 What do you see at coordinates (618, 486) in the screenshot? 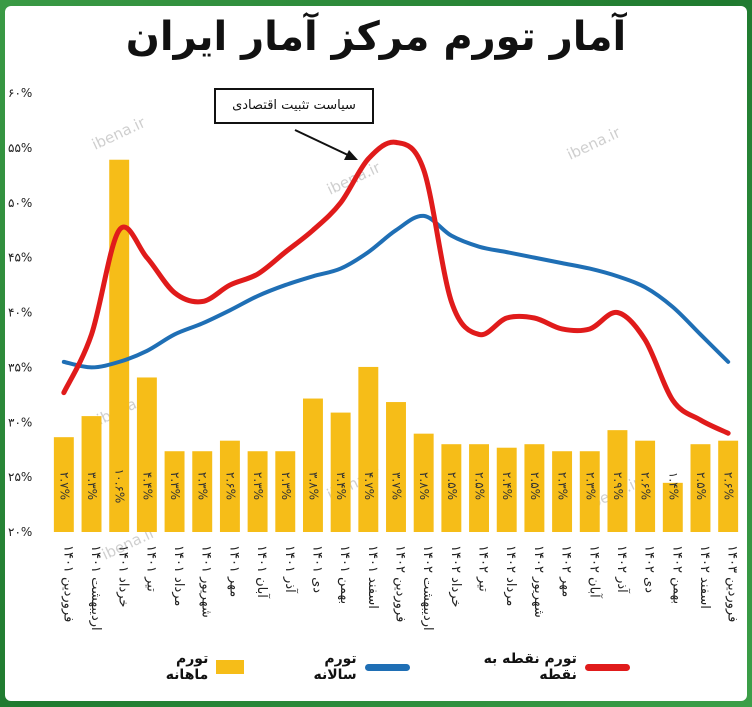
I see `monthly-bar-label: ۲.۹%` at bounding box center [618, 486].